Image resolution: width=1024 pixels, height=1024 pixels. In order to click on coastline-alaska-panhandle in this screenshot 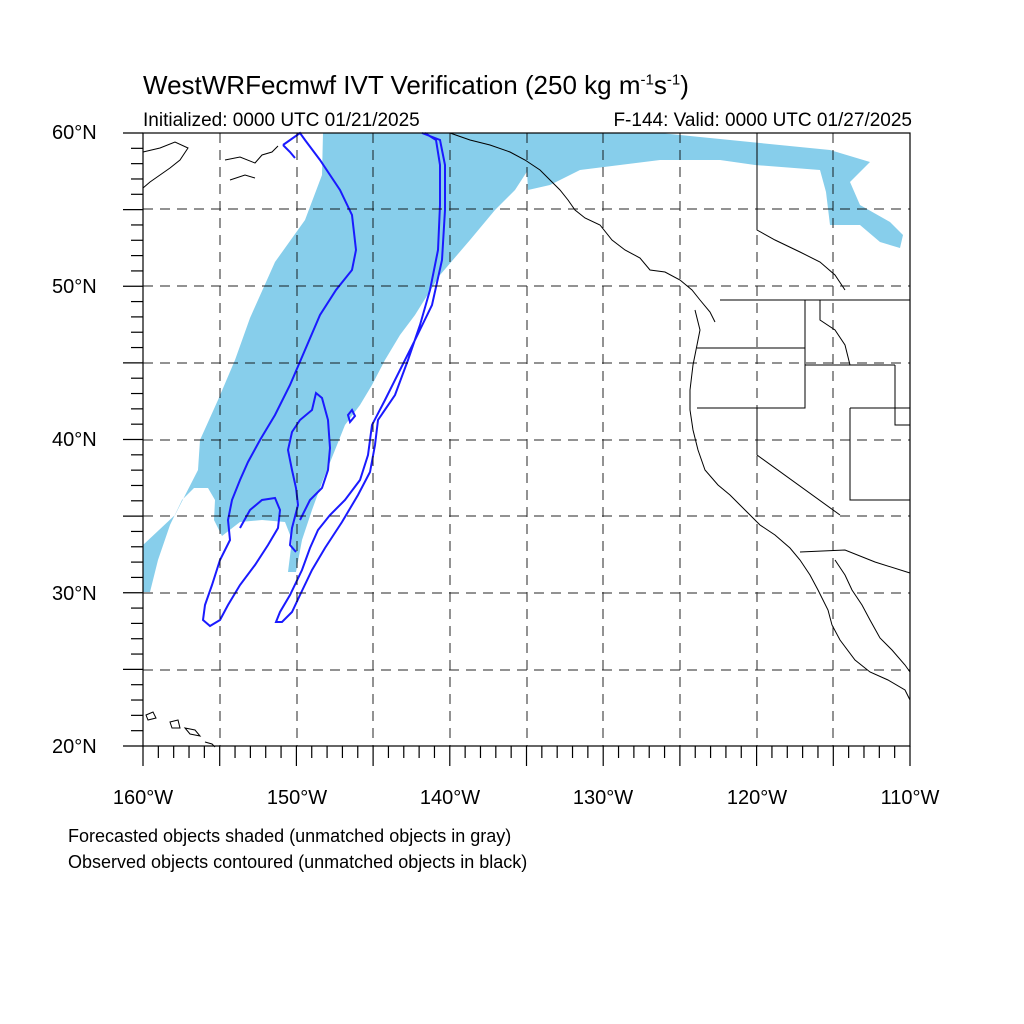, I will do `click(582, 227)`.